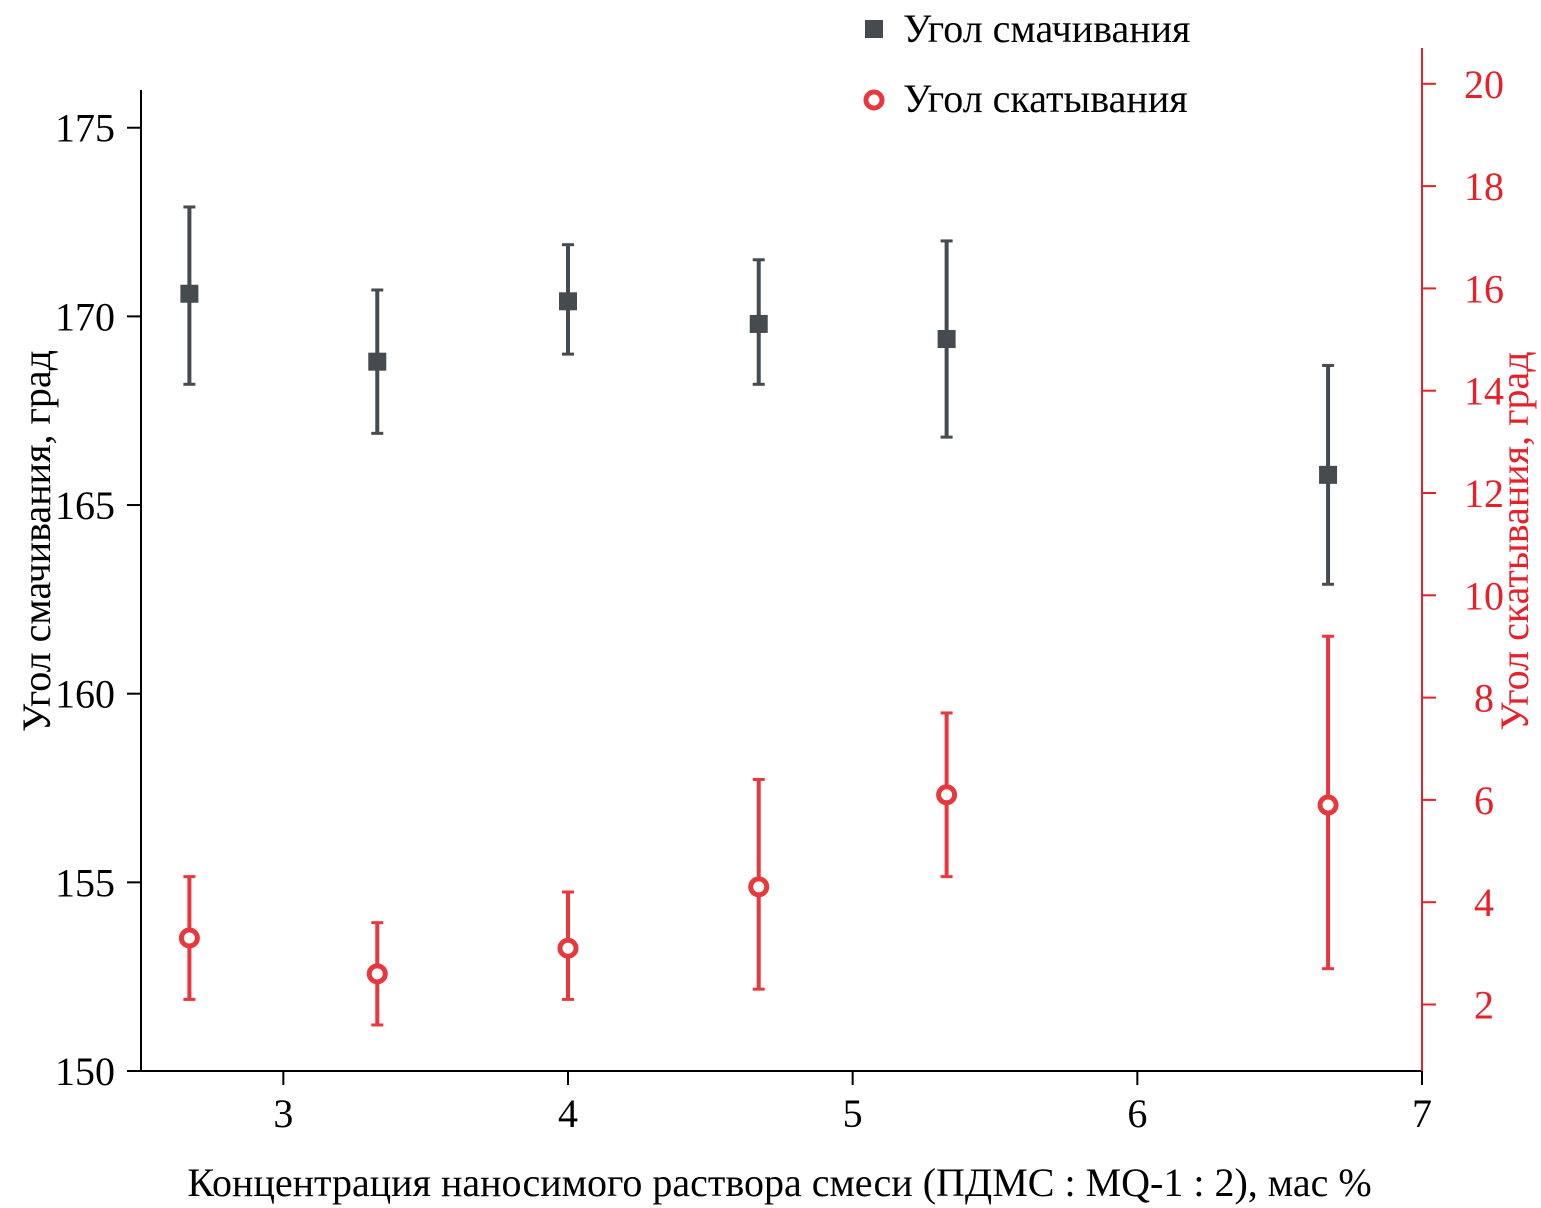 This screenshot has width=1541, height=1208. What do you see at coordinates (1026, 63) in the screenshot?
I see `legend: Угол смачивания Угол скатывания` at bounding box center [1026, 63].